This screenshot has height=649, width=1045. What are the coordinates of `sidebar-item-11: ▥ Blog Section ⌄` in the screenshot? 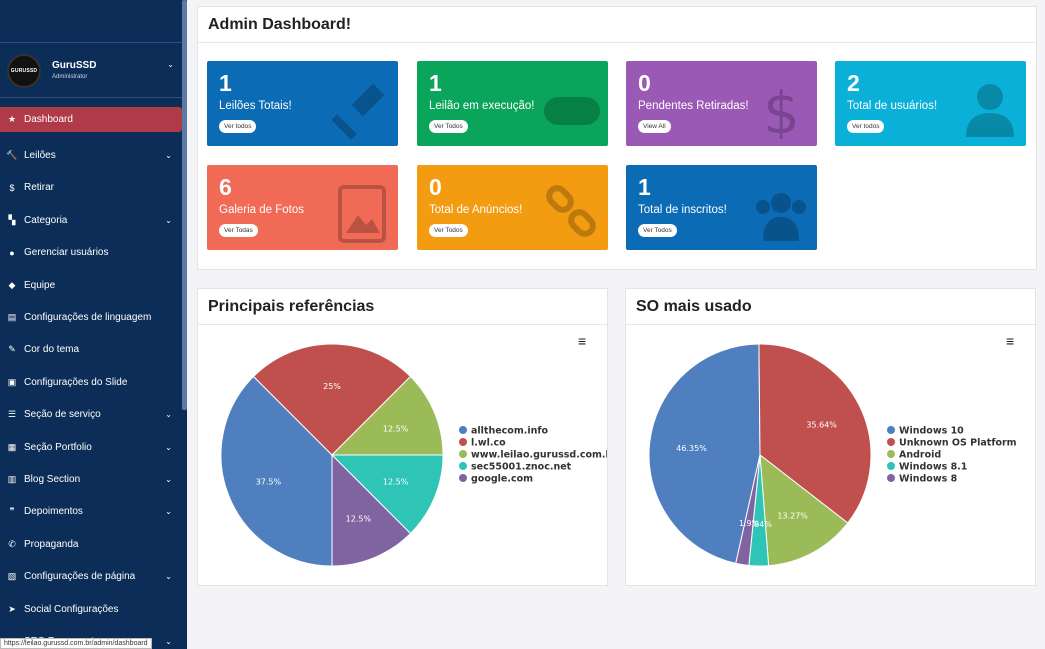 It's located at (91, 479).